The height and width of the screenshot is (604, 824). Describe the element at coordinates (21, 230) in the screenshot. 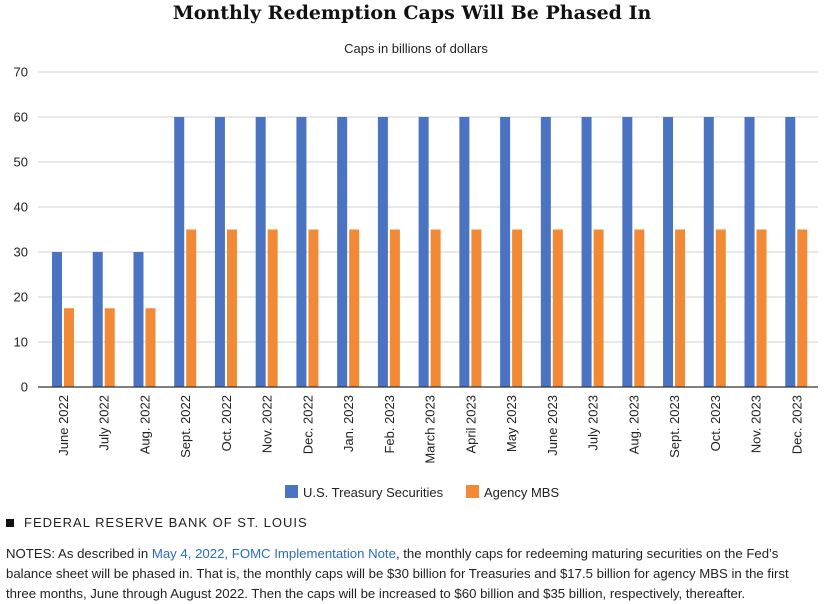

I see `y-axis-tick-labels: 0 10 20 30 40 50 60 70` at that location.